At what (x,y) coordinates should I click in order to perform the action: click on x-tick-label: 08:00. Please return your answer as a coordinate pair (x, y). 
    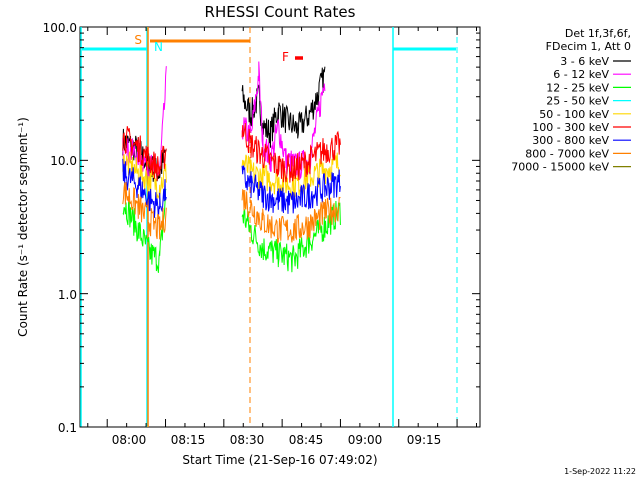
    Looking at the image, I should click on (129, 440).